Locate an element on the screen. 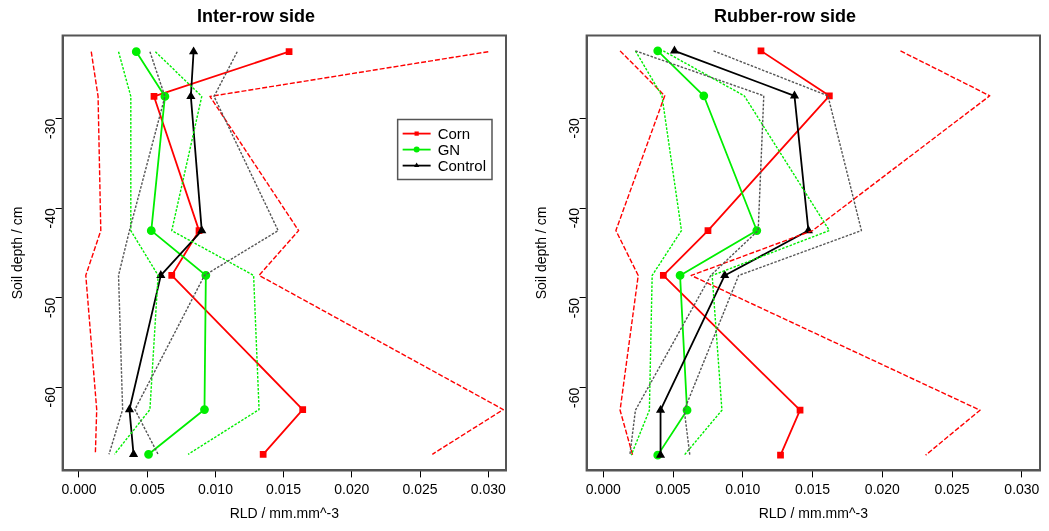 The height and width of the screenshot is (531, 1049). legend-label: GN is located at coordinates (449, 149).